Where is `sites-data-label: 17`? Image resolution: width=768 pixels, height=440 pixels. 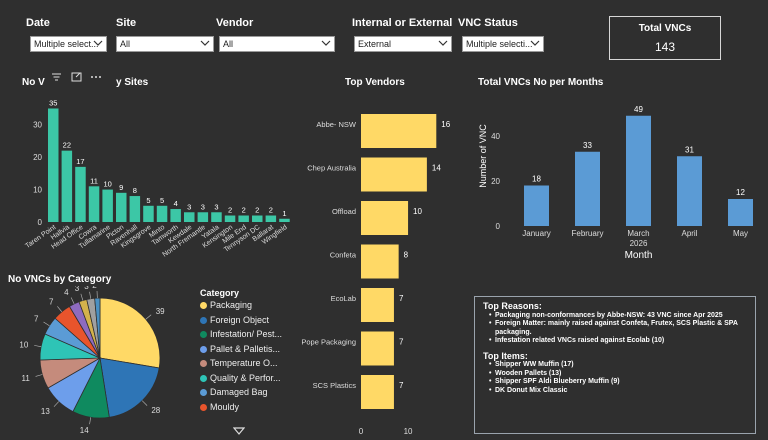 sites-data-label: 17 is located at coordinates (80, 161).